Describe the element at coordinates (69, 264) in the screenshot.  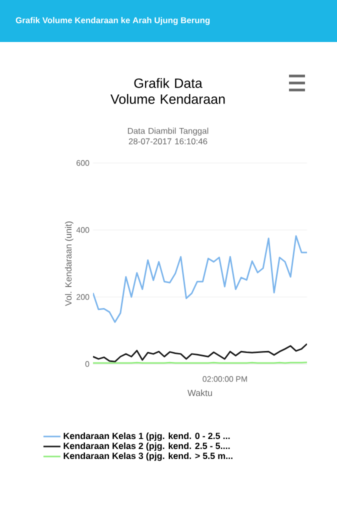
I see `y-axis-title: Vol. Kendaraan (unit)` at that location.